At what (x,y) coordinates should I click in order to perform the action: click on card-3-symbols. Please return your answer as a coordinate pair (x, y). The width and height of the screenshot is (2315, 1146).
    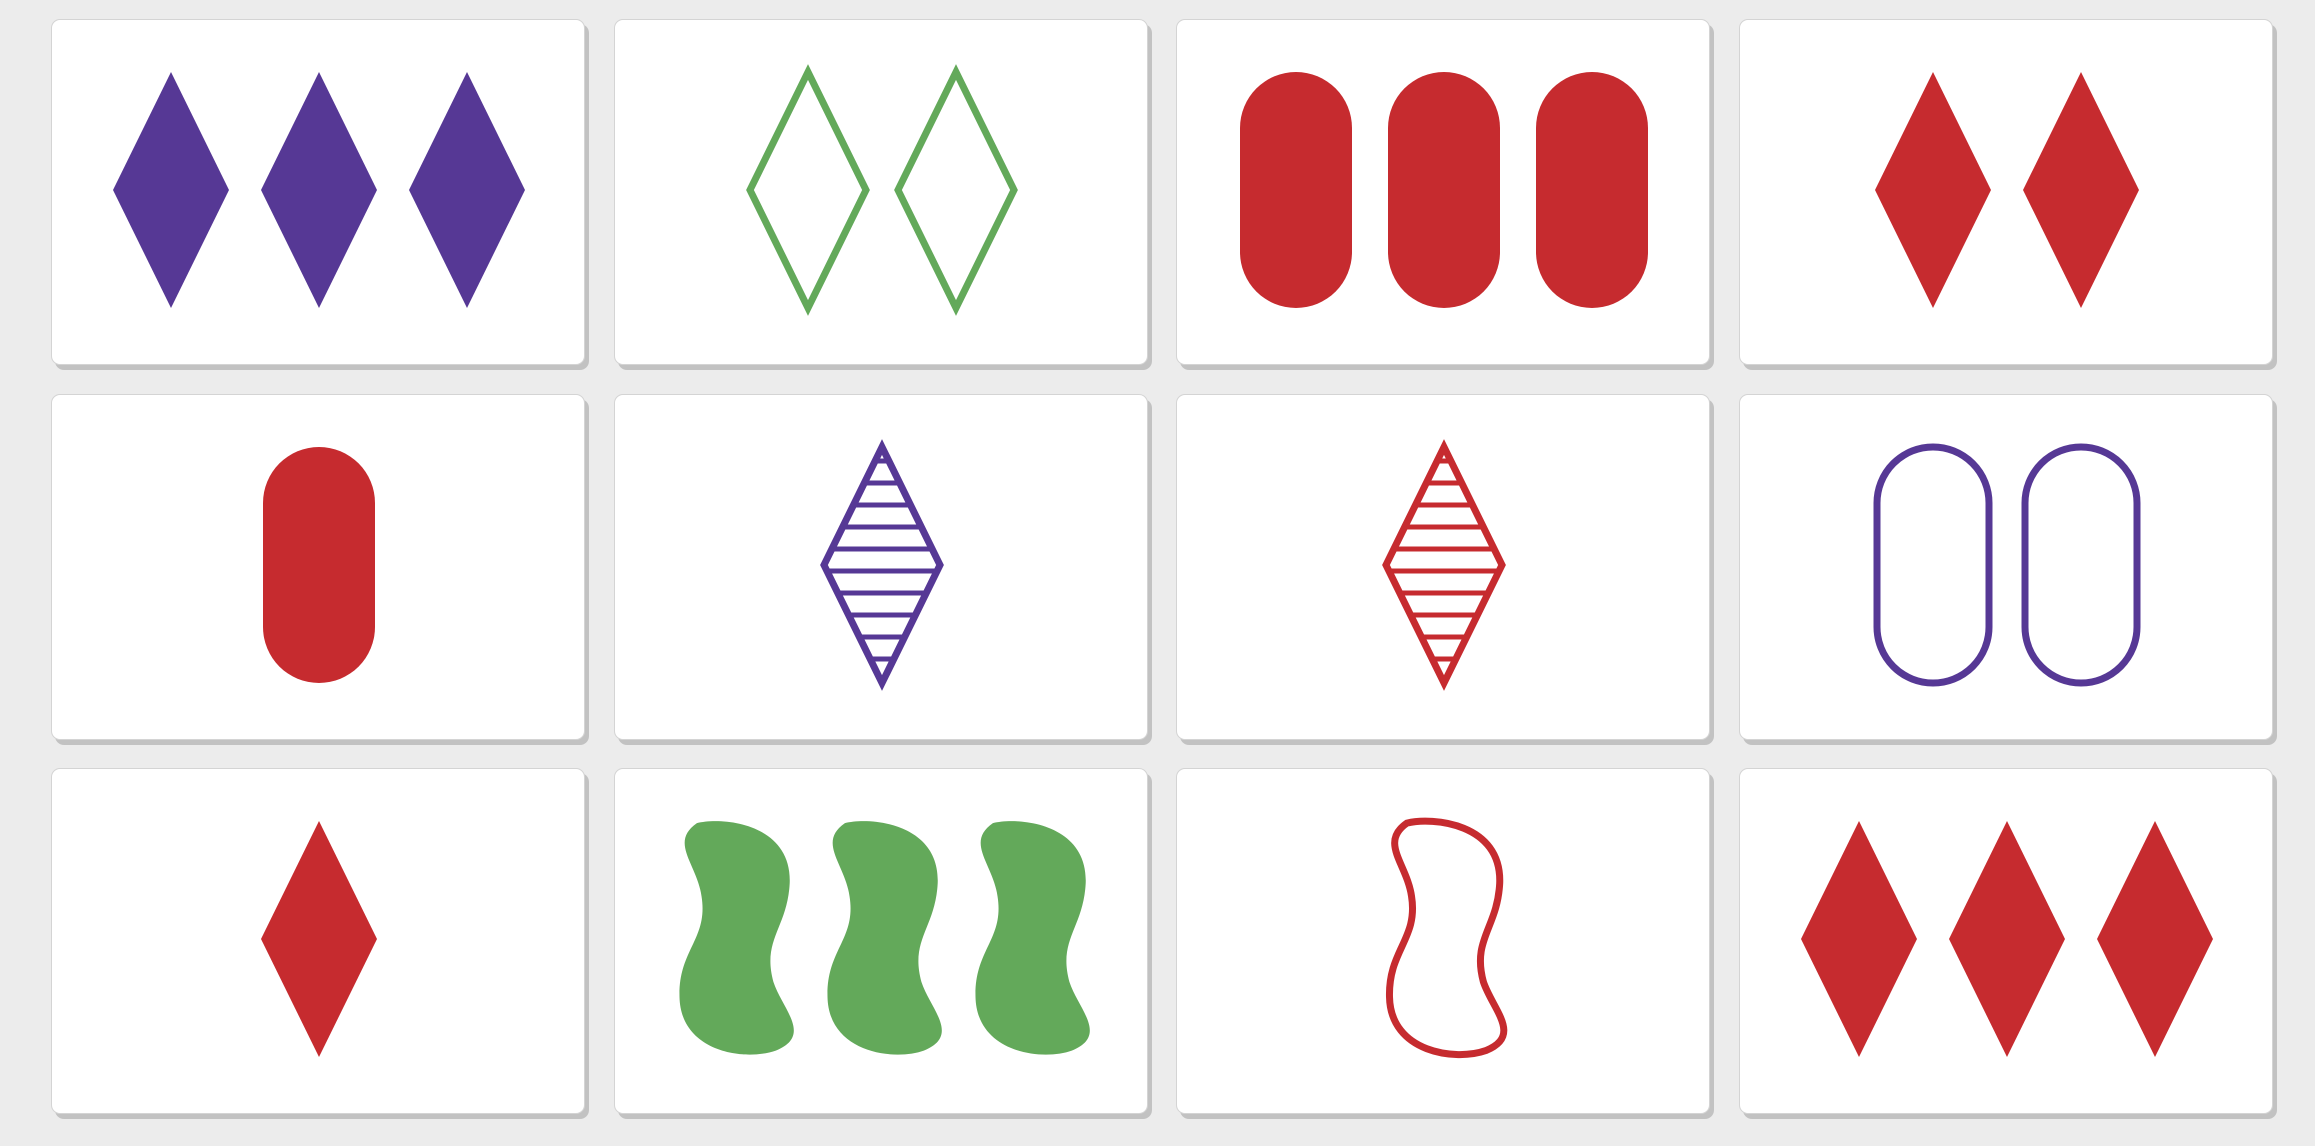
    Looking at the image, I should click on (1444, 190).